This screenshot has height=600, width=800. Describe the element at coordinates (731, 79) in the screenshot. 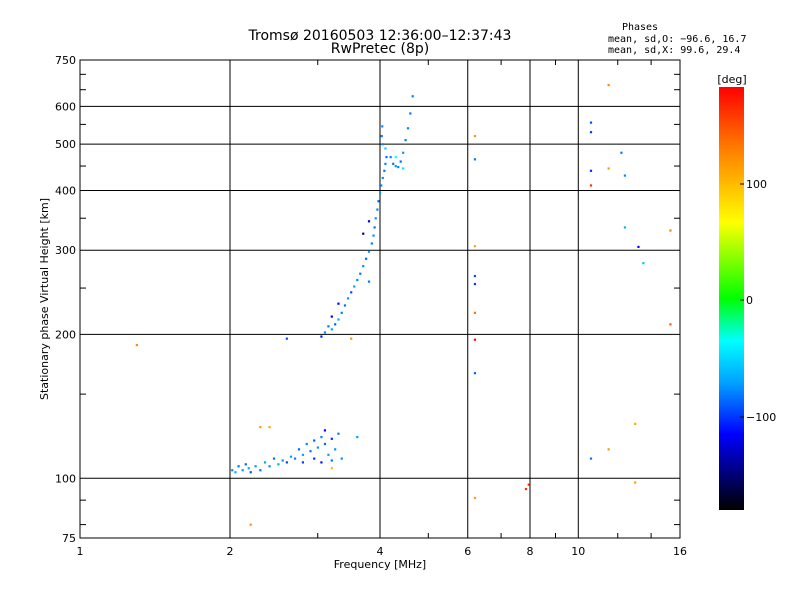

I see `colorbar-label: [deg]` at that location.